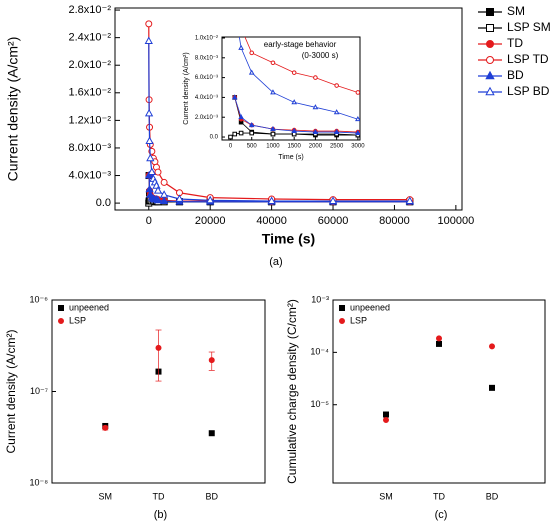  I want to click on legend-label: LSP SM, so click(528, 27).